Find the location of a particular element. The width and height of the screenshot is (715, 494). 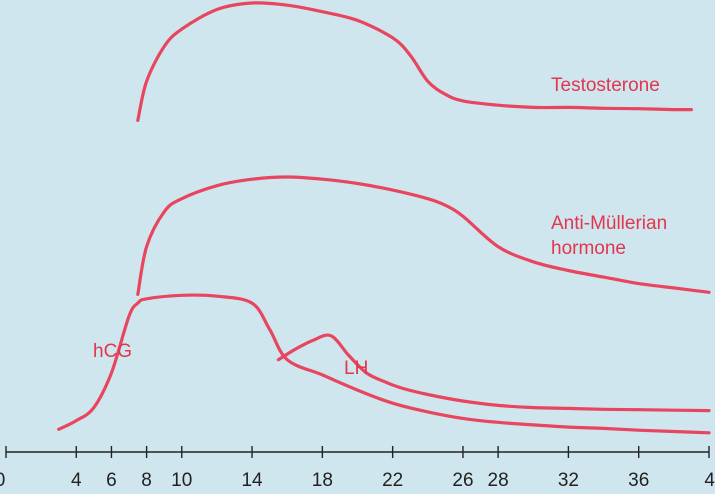

series-label-testosterone: Testosterone is located at coordinates (605, 85).